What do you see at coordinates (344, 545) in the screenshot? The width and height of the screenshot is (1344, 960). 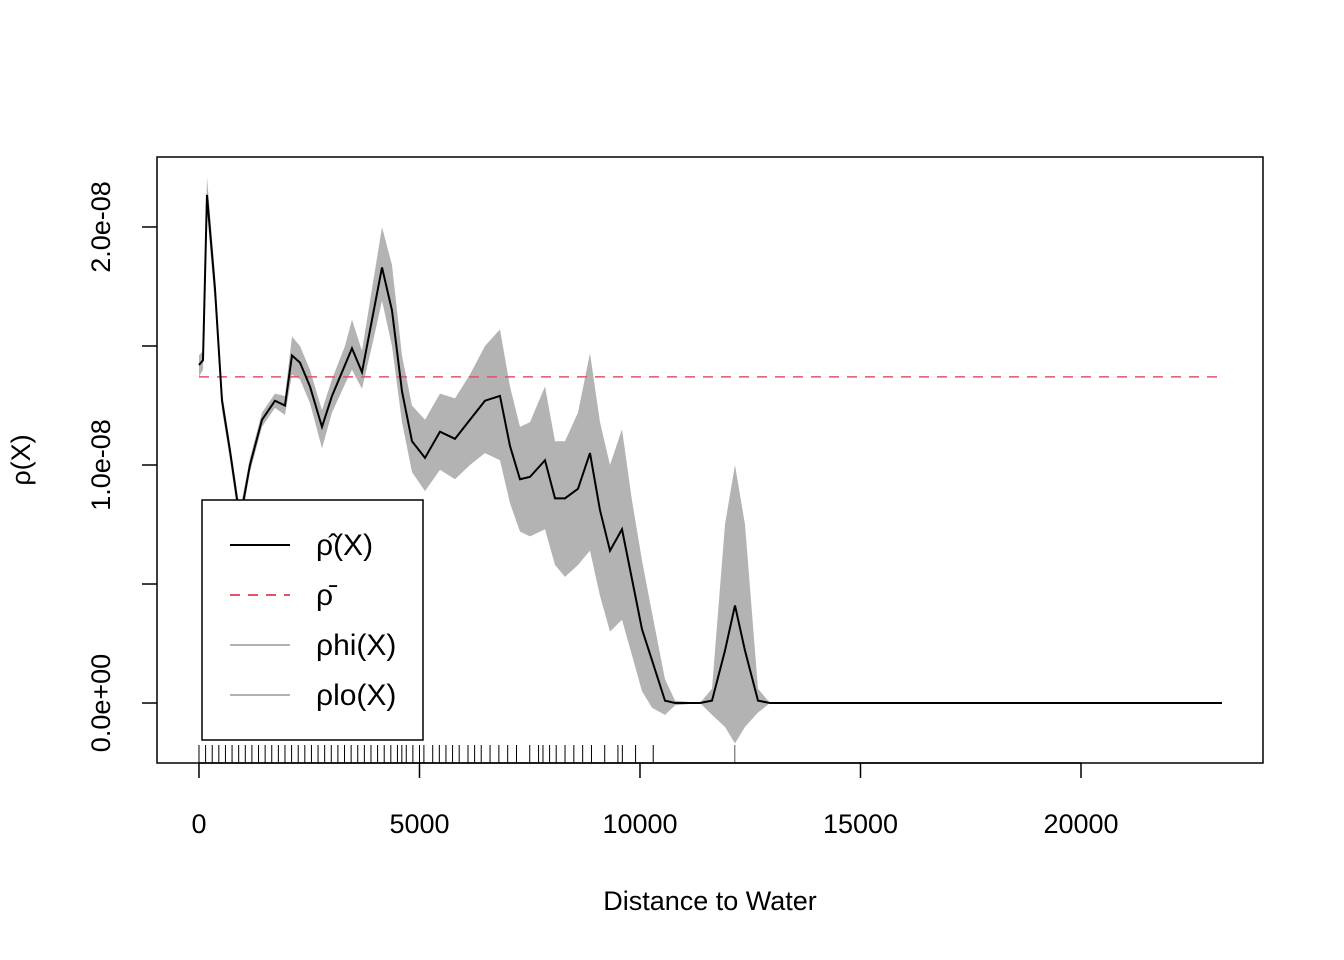 I see `legend-label: ρ̂(X)` at bounding box center [344, 545].